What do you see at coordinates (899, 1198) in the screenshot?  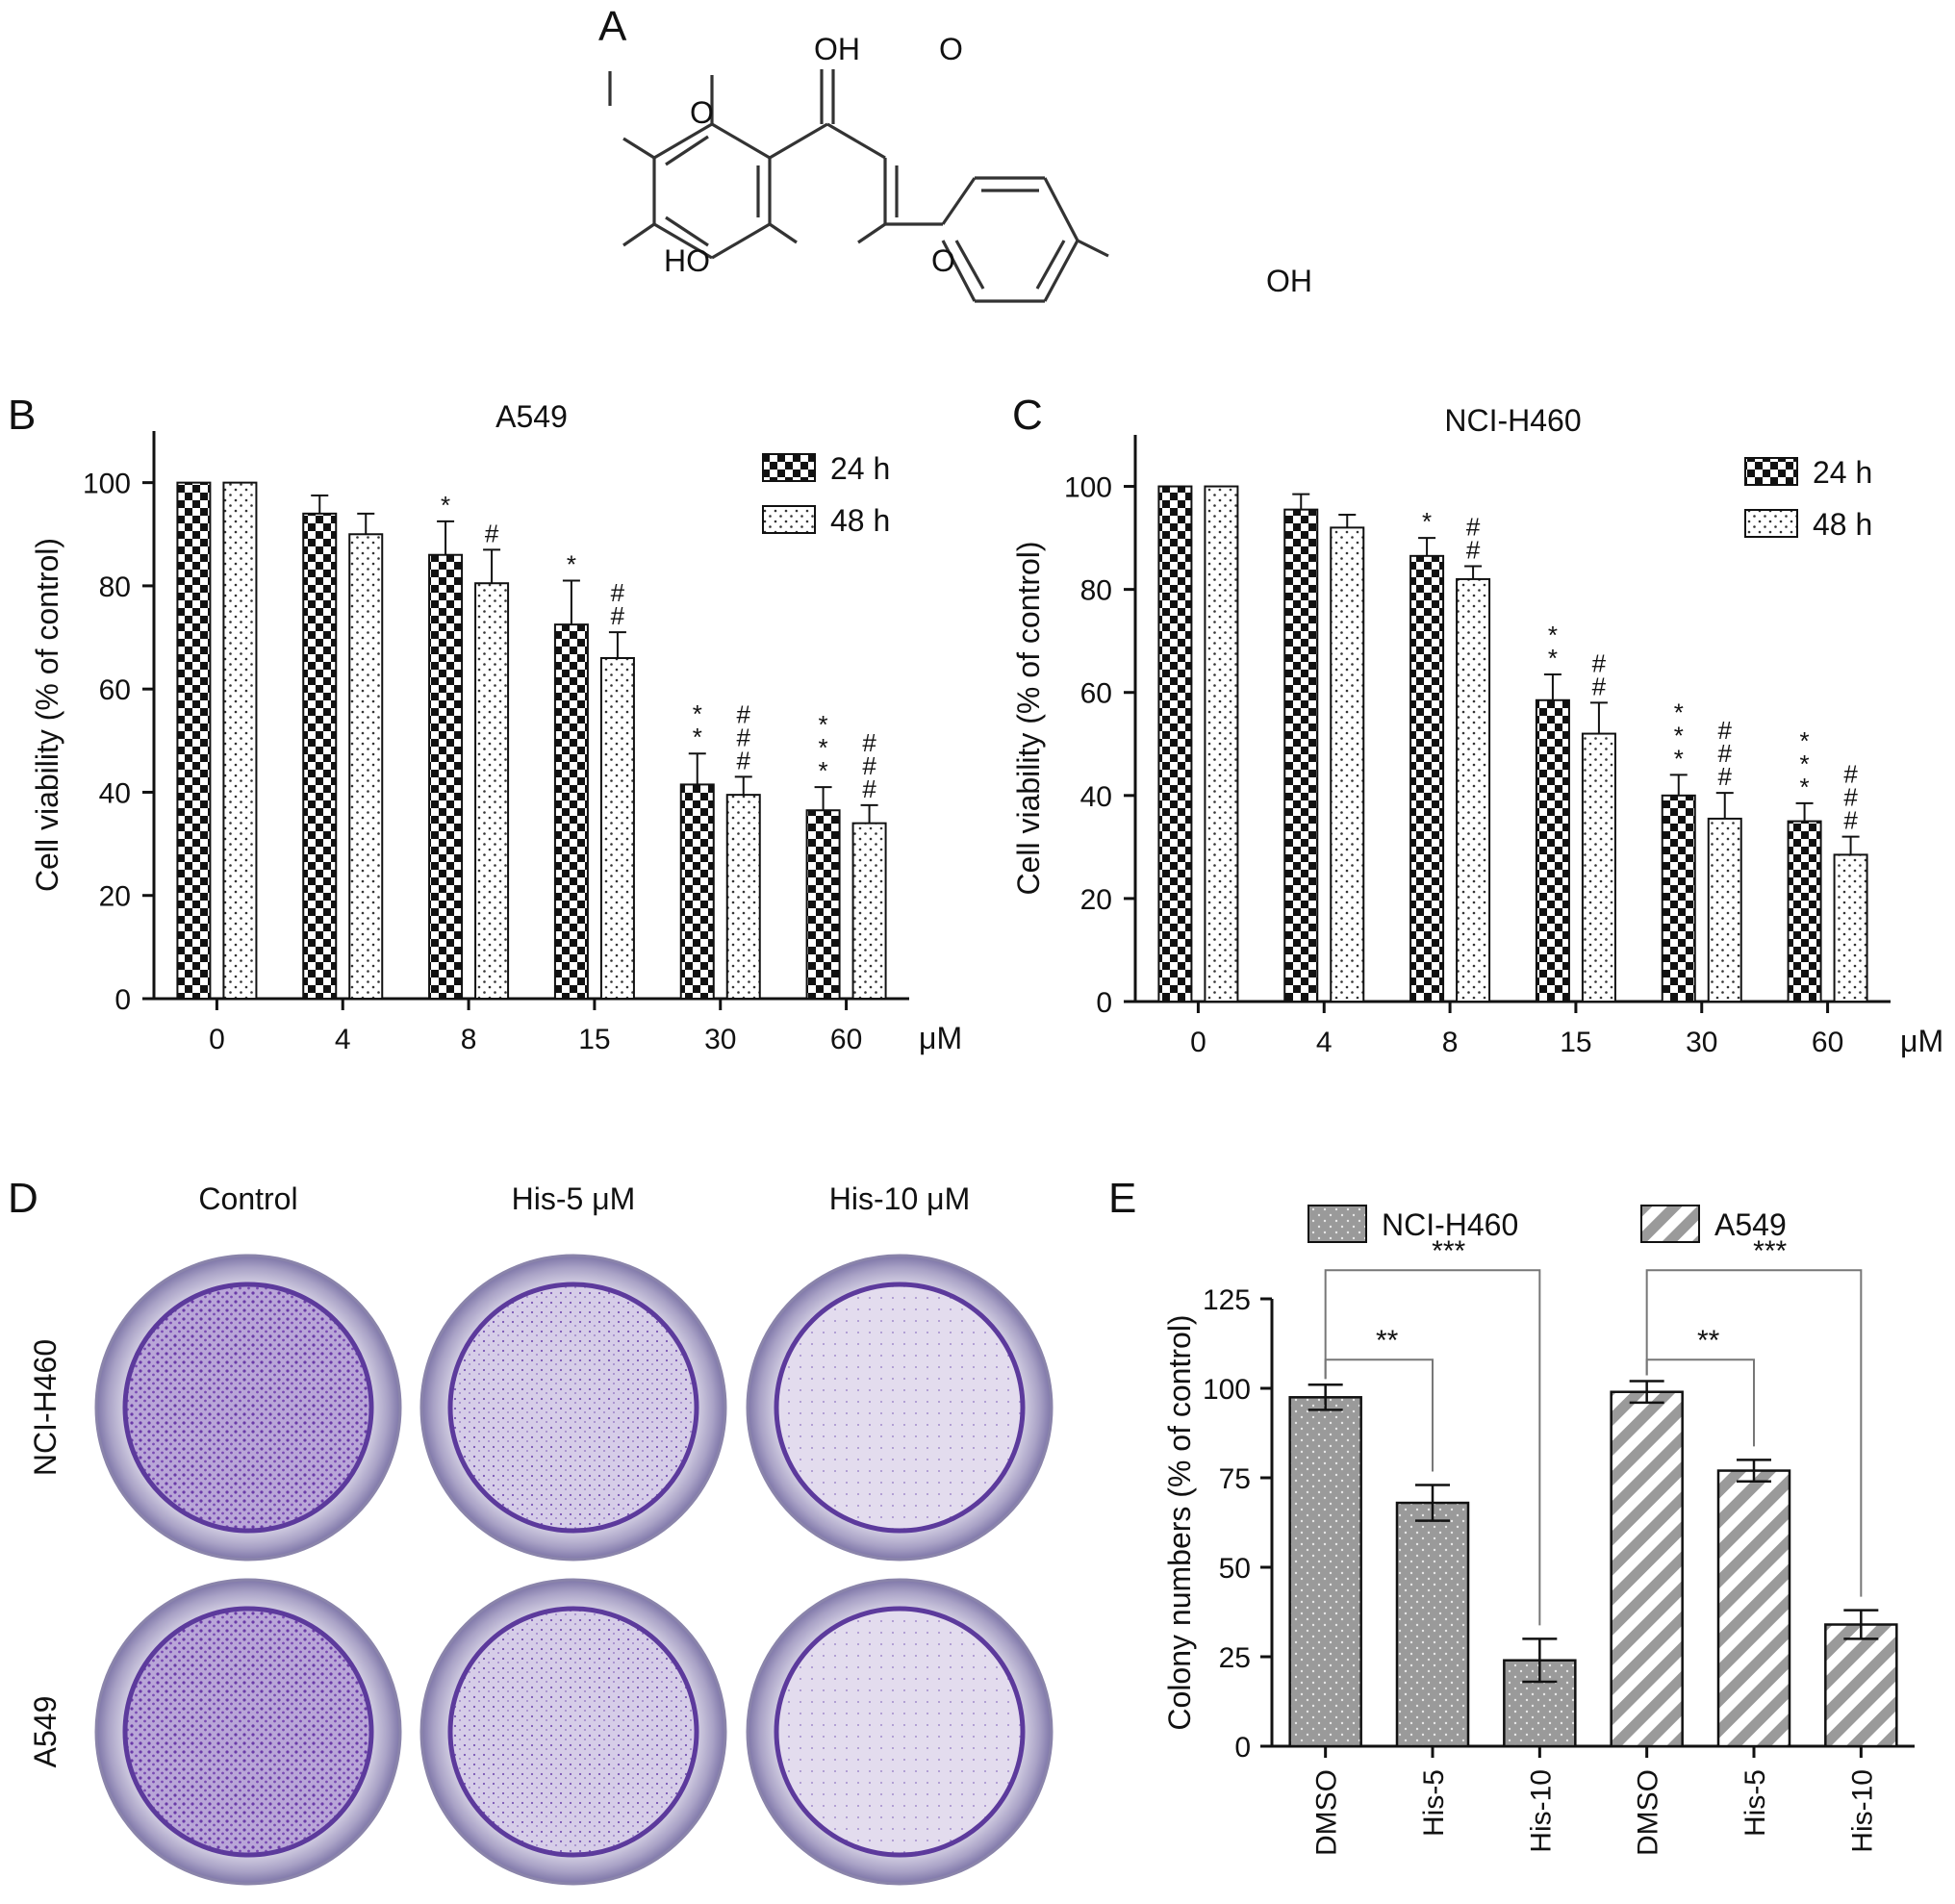 I see `column-label: His-10 μM` at bounding box center [899, 1198].